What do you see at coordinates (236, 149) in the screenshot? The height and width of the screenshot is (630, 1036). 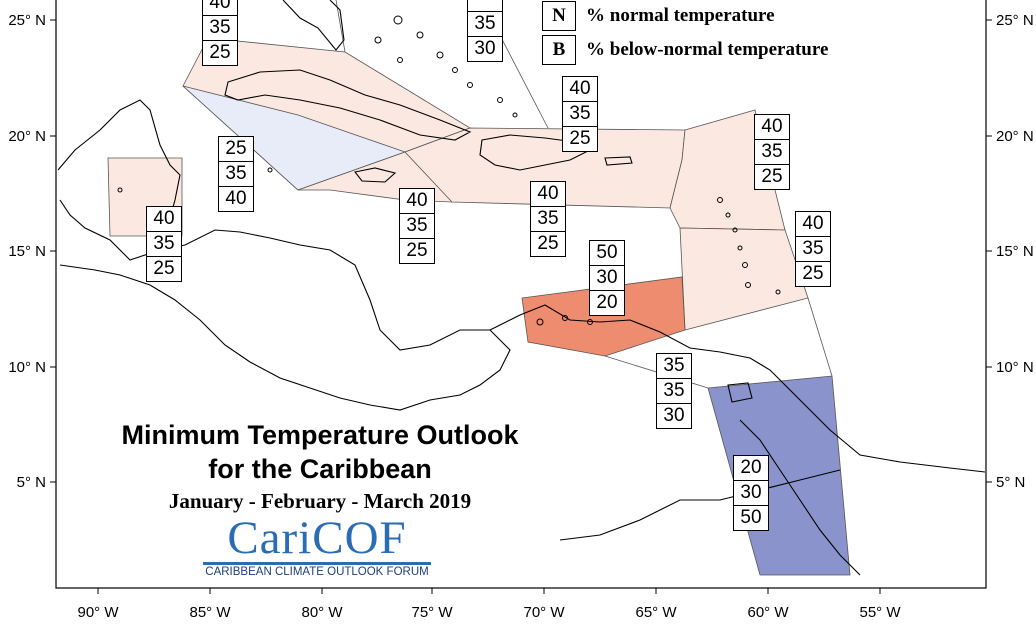 I see `box-above: 25` at bounding box center [236, 149].